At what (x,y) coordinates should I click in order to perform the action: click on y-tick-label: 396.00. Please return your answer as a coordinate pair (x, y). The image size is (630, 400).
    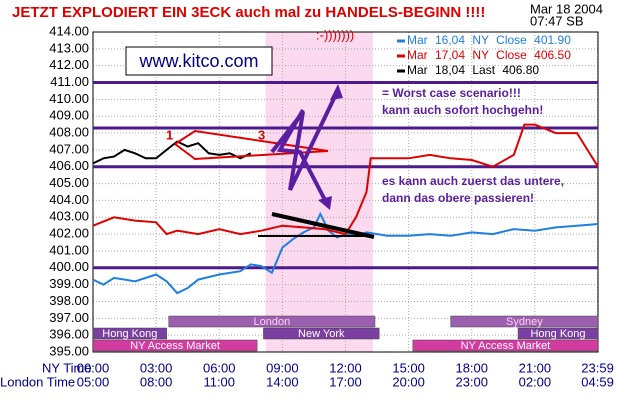
    Looking at the image, I should click on (69, 334).